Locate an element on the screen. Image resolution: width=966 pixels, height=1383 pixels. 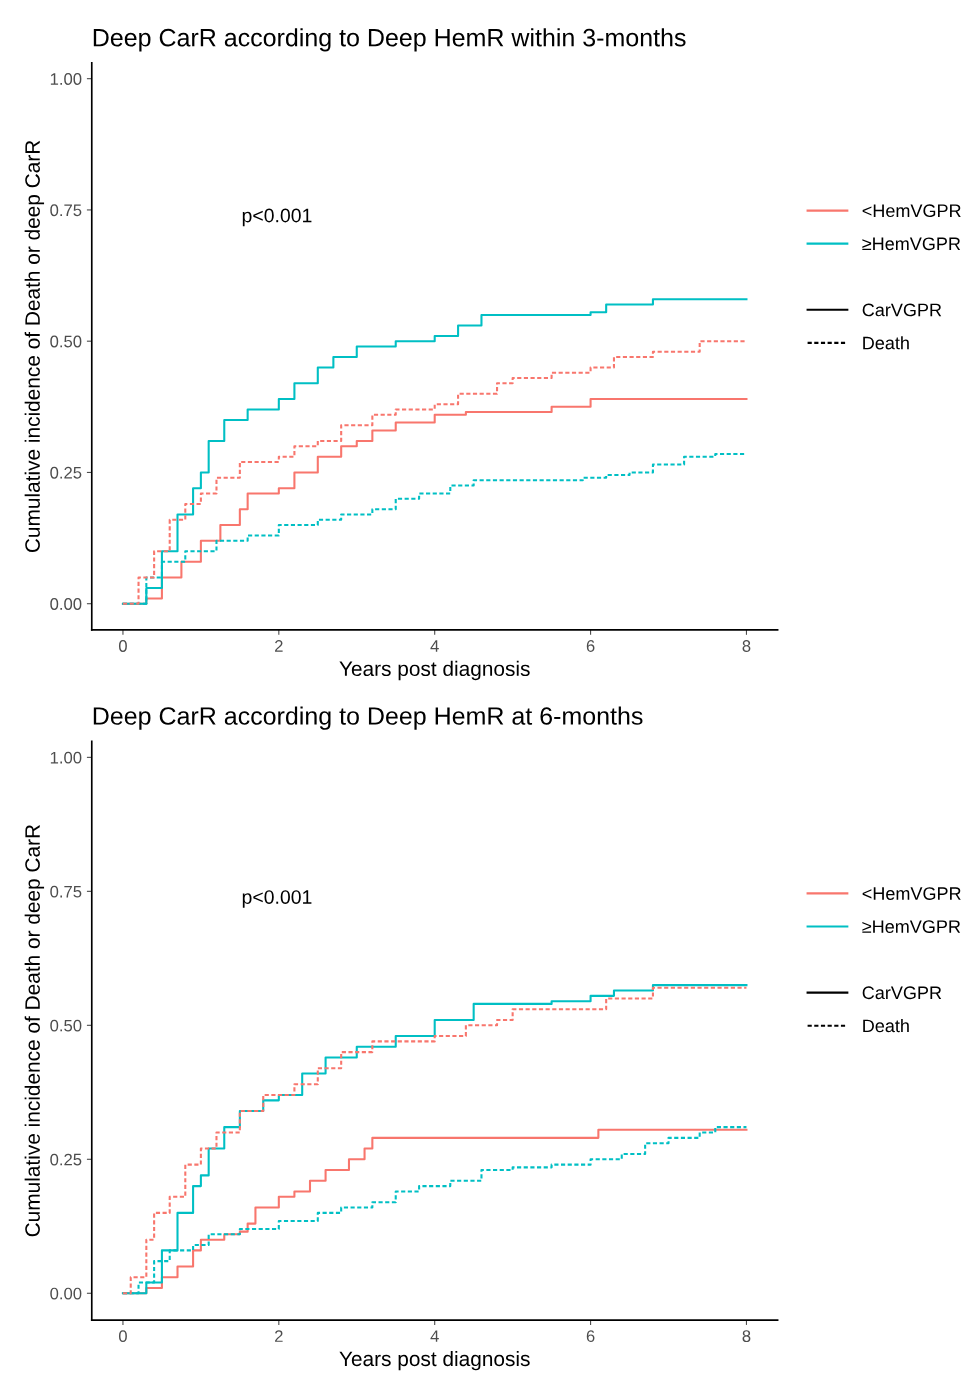
chart-title: Deep CarR according to Deep HemR at 6-months is located at coordinates (368, 718).